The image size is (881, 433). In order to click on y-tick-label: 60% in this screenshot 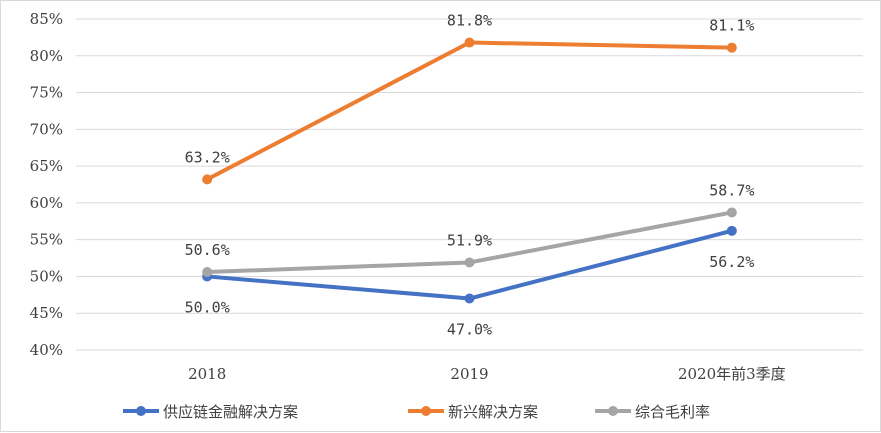, I will do `click(46, 203)`.